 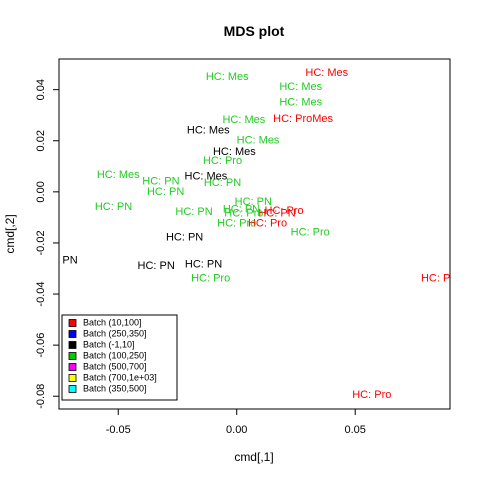 What do you see at coordinates (355, 430) in the screenshot?
I see `x-tick-label: 0.05` at bounding box center [355, 430].